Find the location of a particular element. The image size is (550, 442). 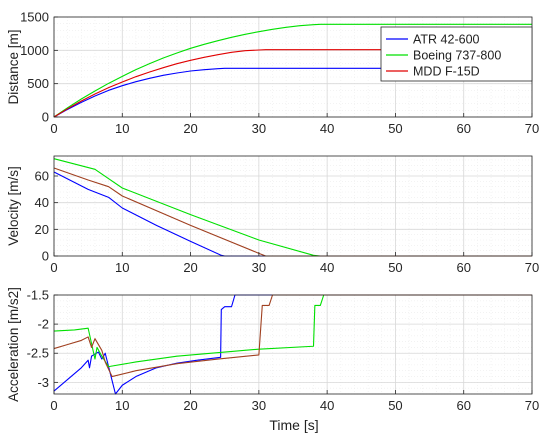

y-tick-label: 1000 is located at coordinates (34, 50).